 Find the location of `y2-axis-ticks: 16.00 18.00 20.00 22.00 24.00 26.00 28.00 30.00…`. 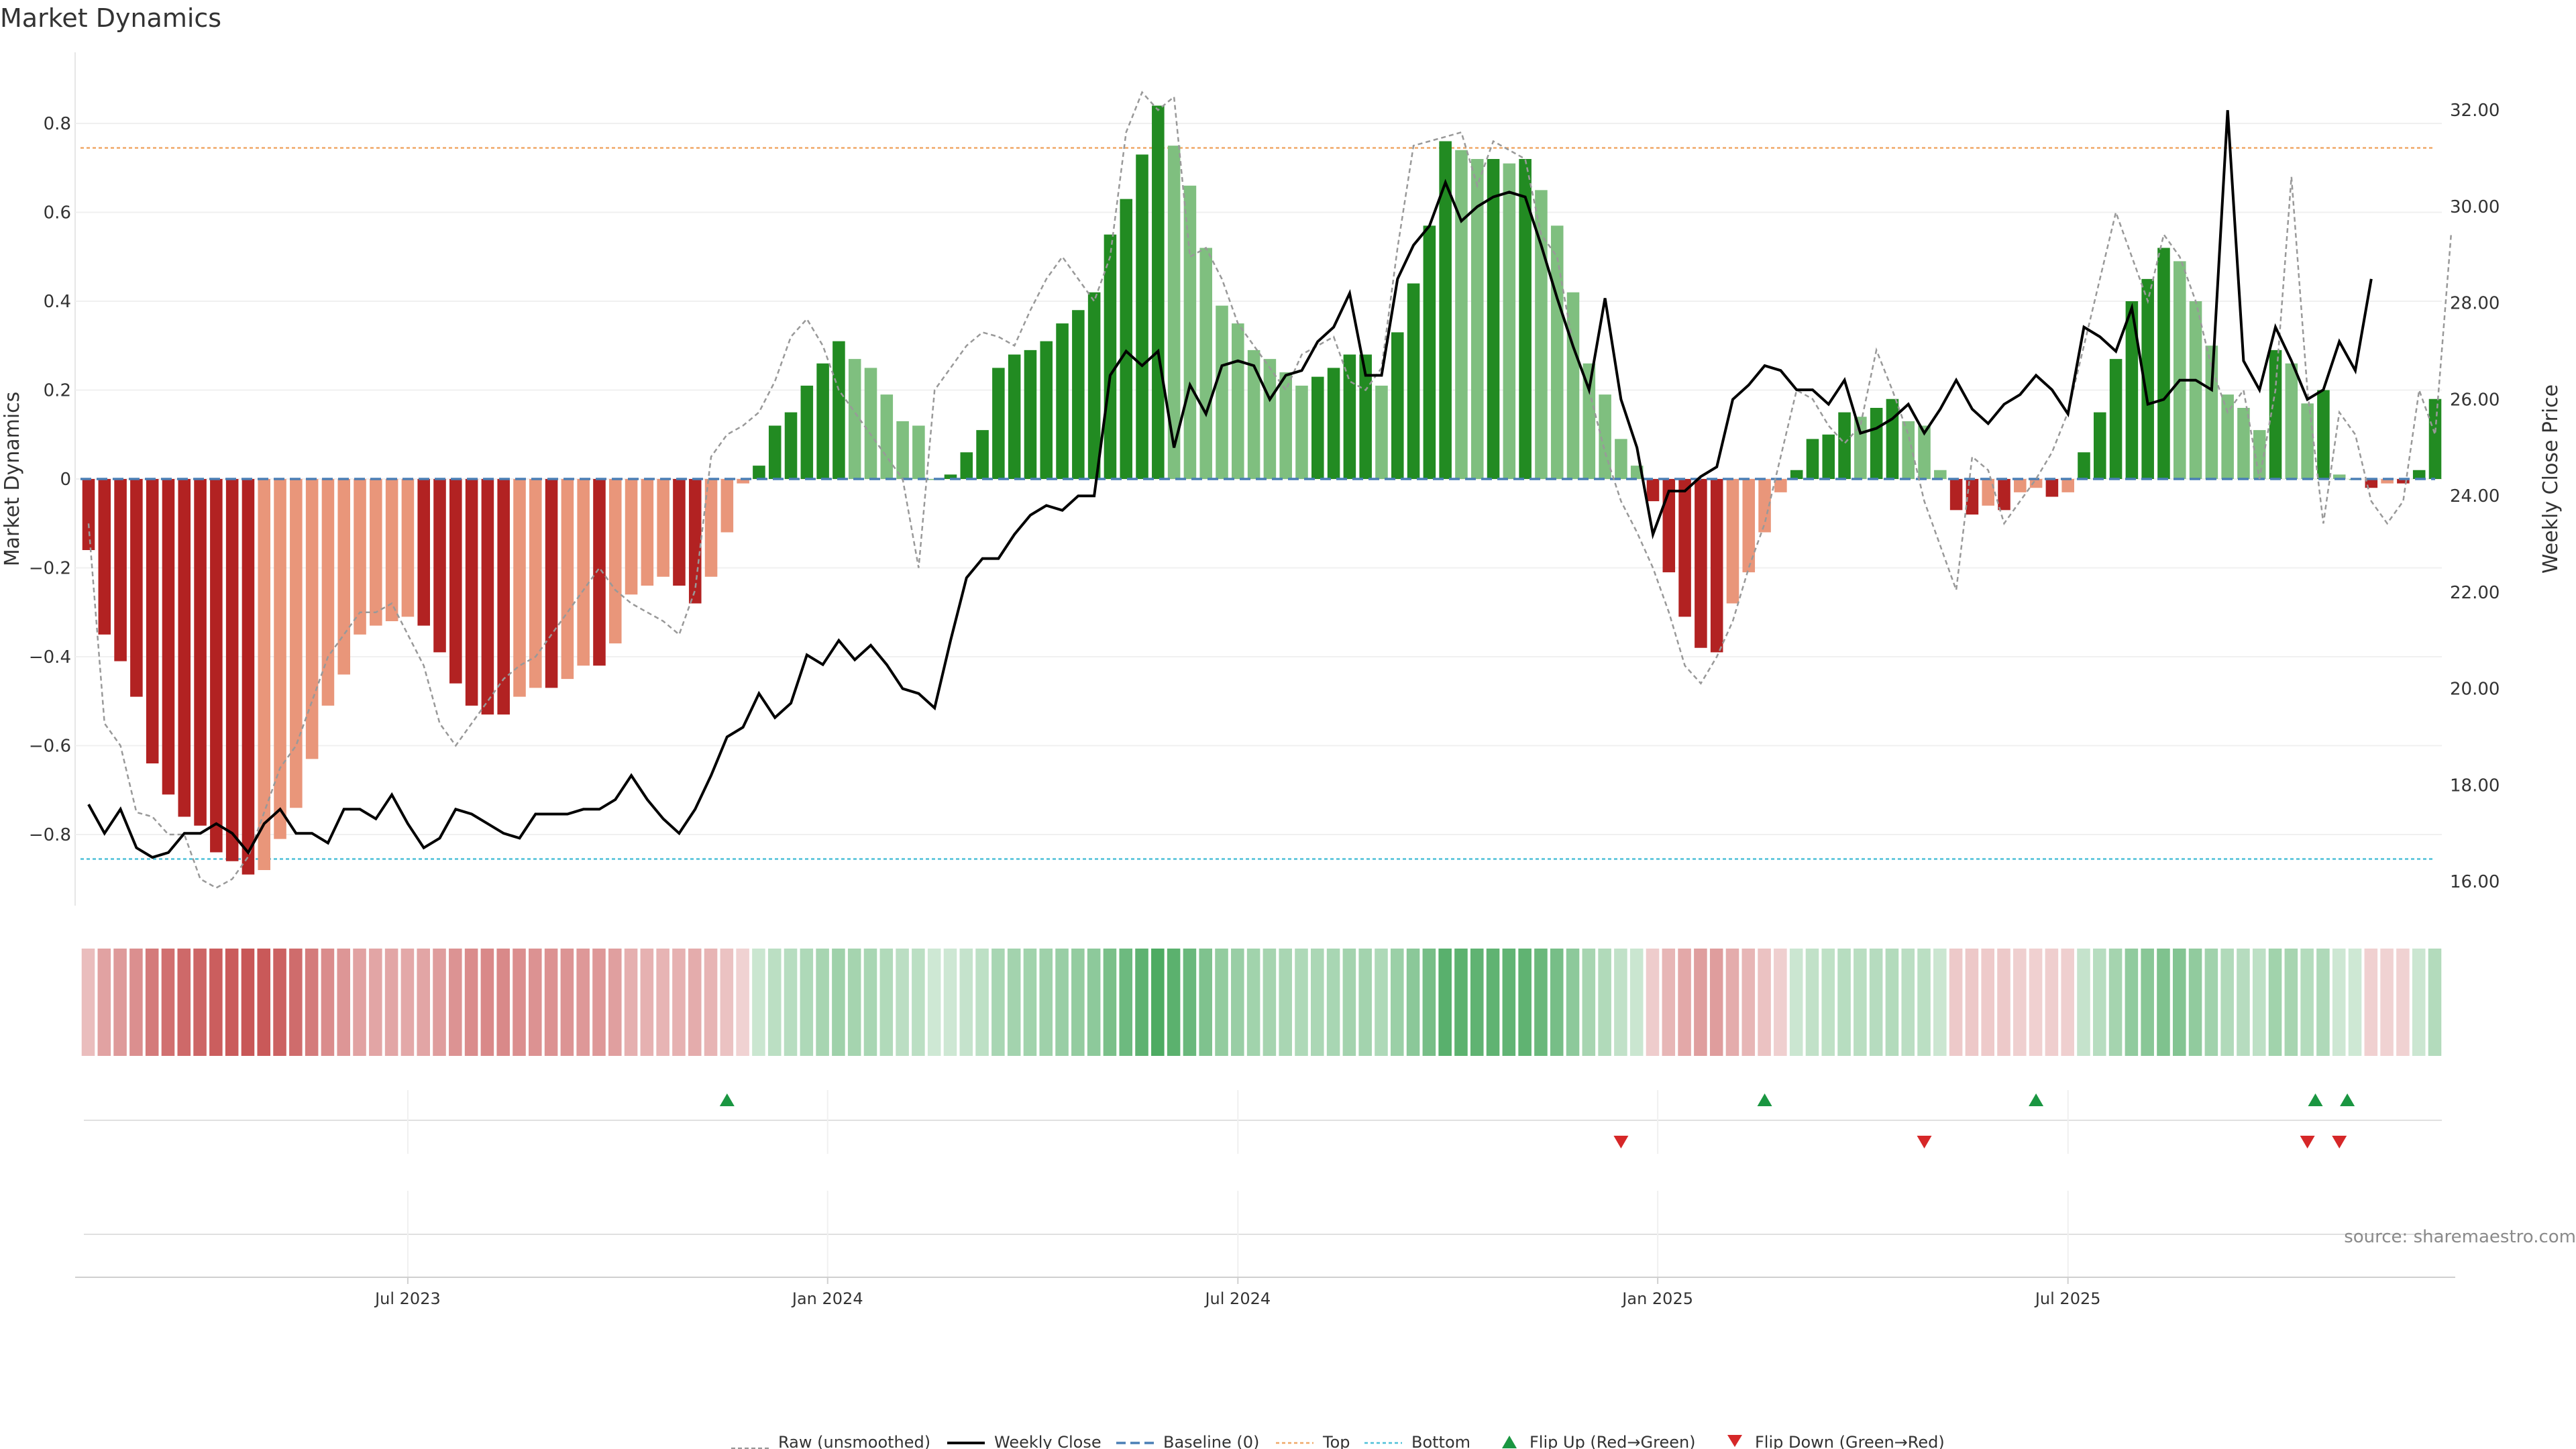

y2-axis-ticks: 16.00 18.00 20.00 22.00 24.00 26.00 28.00 30.00… is located at coordinates (2475, 496).